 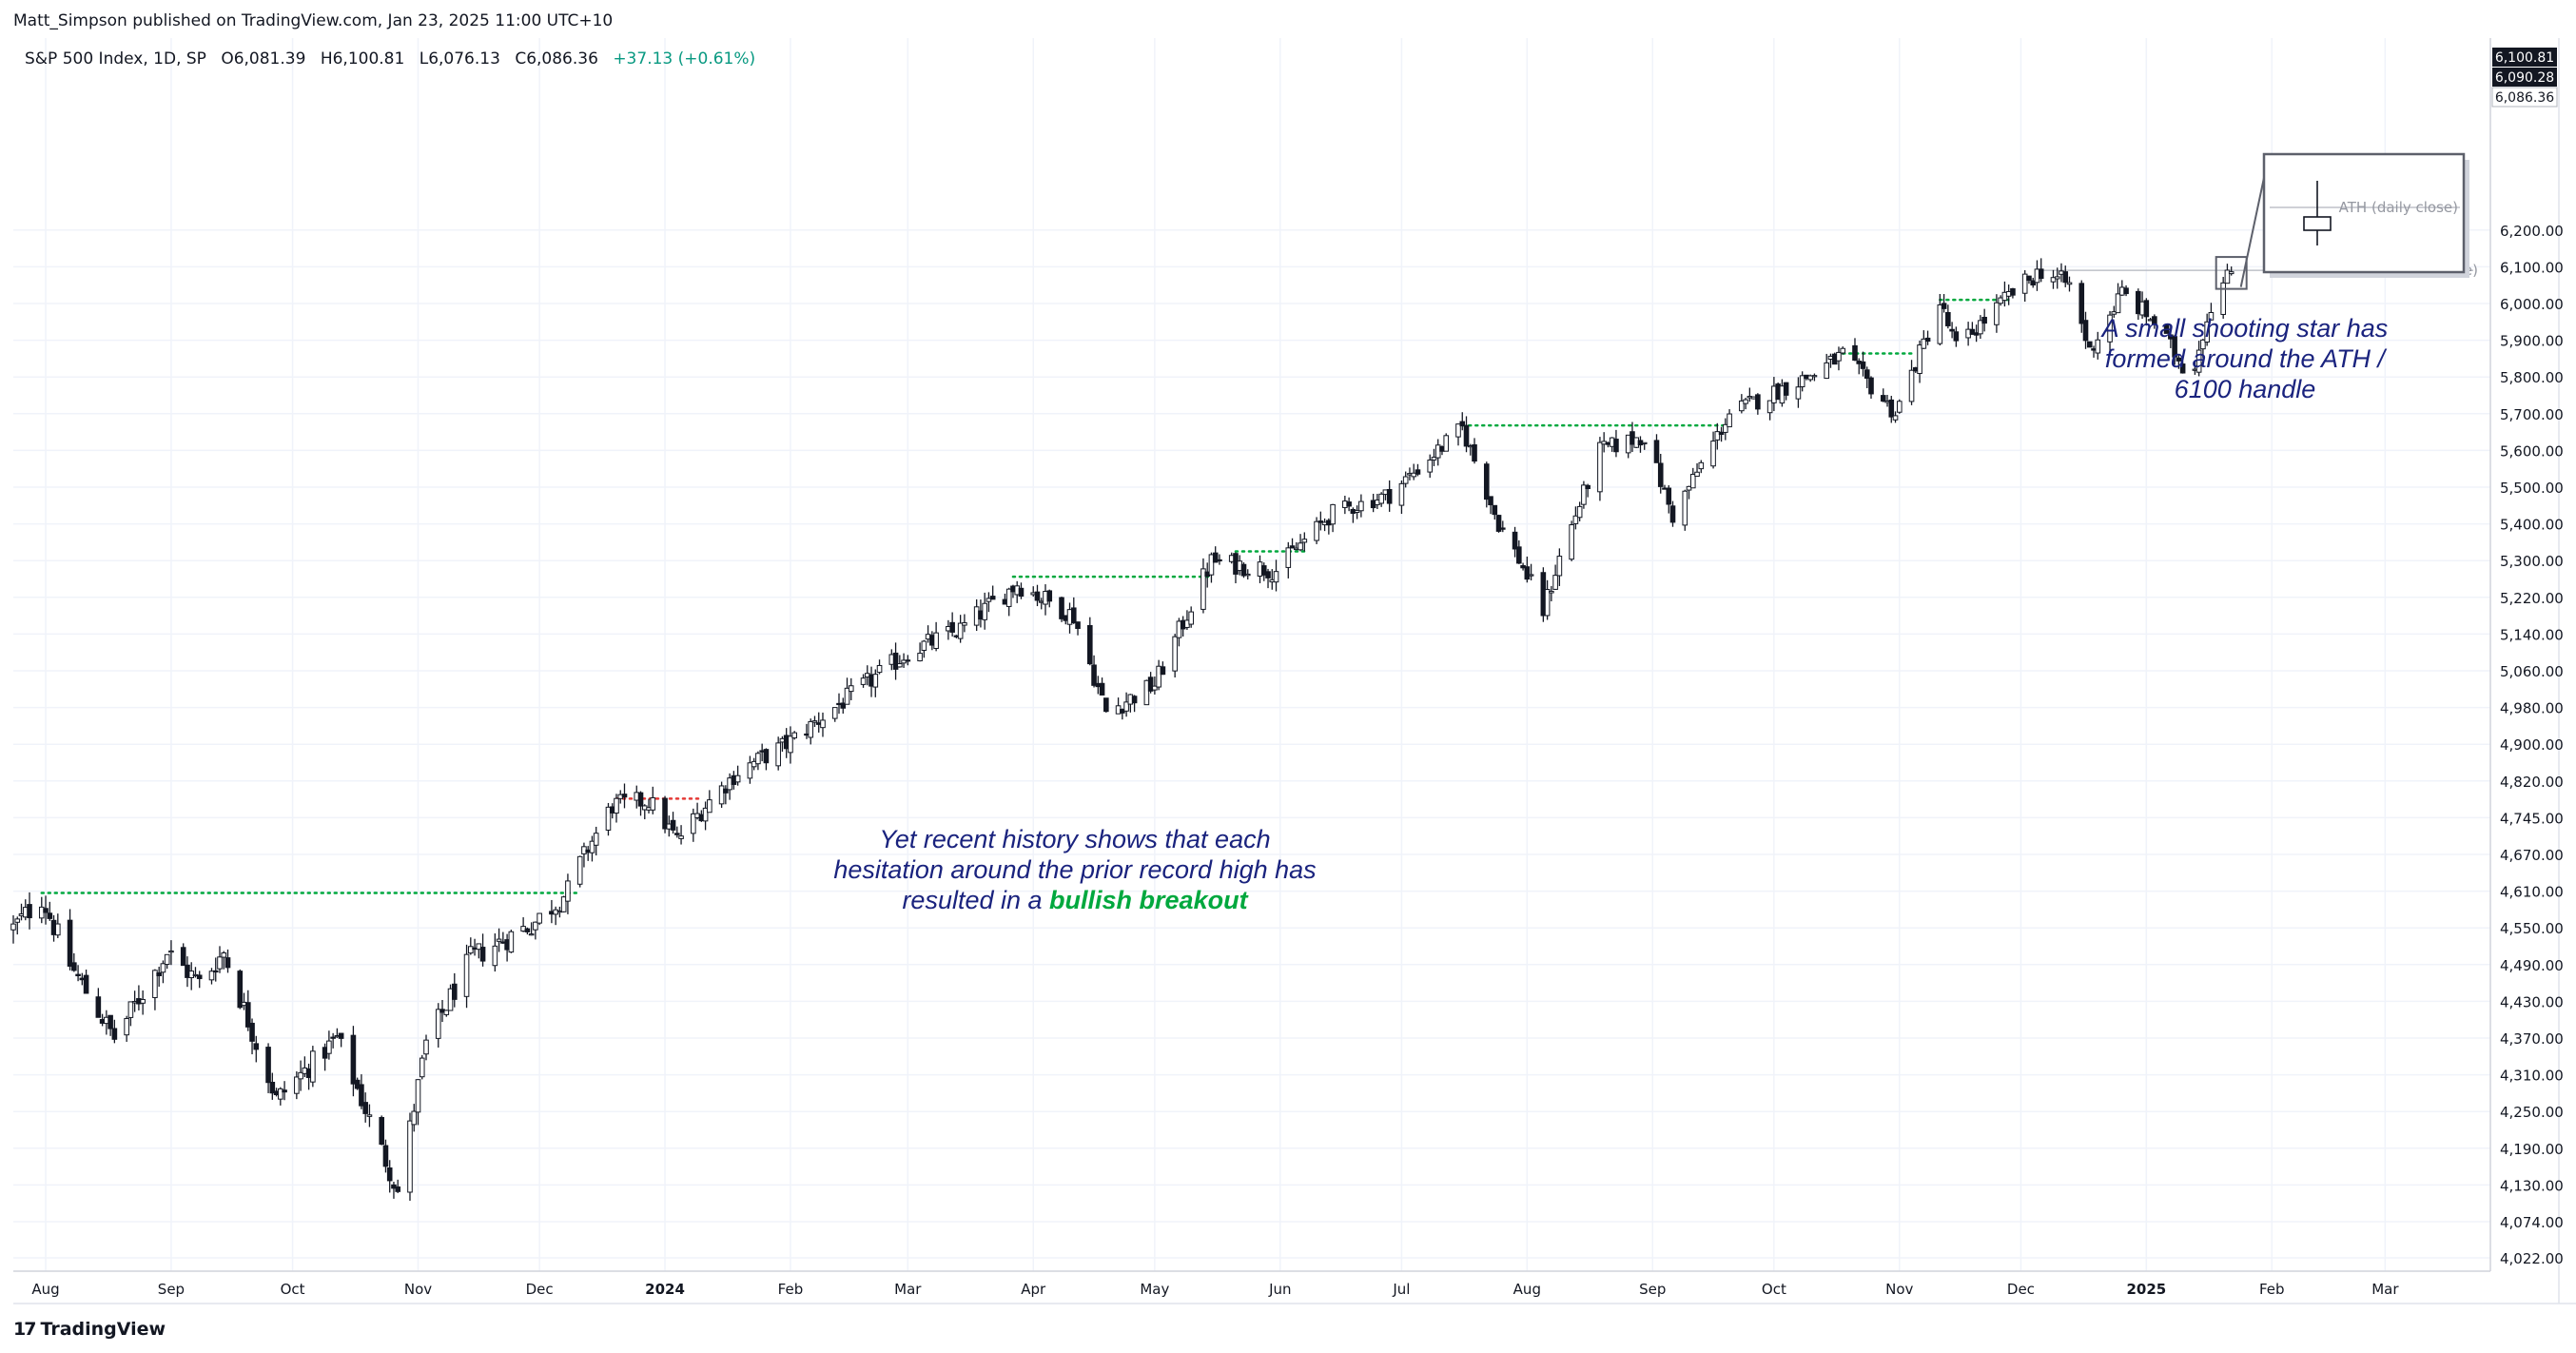 I want to click on price-tick-label: 4,250.00, so click(x=2532, y=1112).